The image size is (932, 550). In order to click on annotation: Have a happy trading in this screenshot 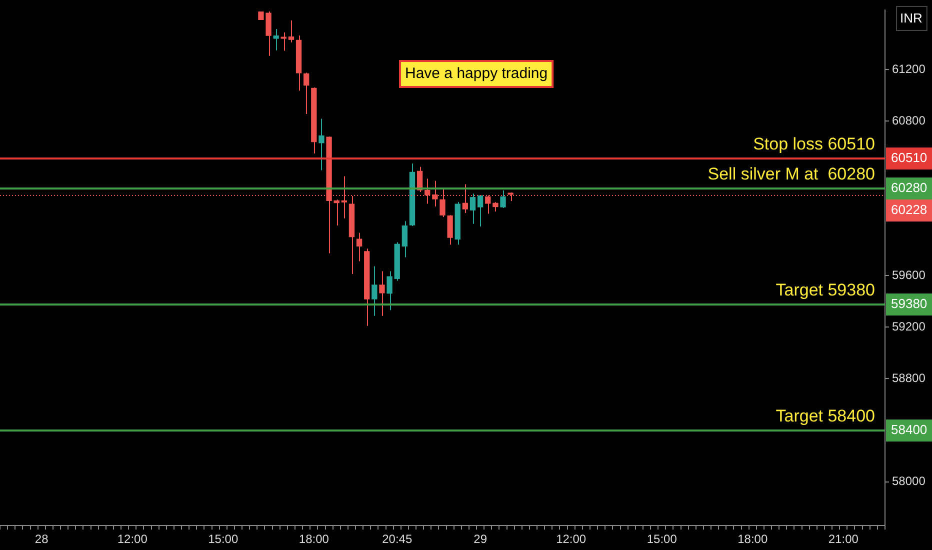, I will do `click(476, 73)`.